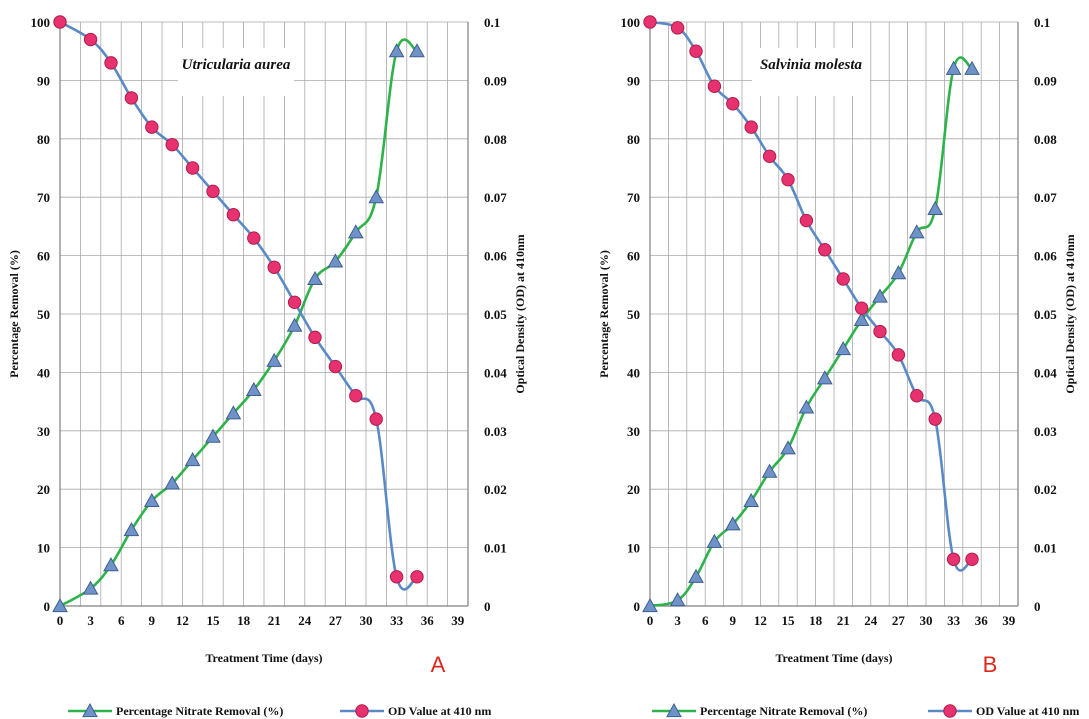 The image size is (1089, 719). Describe the element at coordinates (1070, 313) in the screenshot. I see `y2-axis-title: Optical Density (OD) at 410nm` at that location.